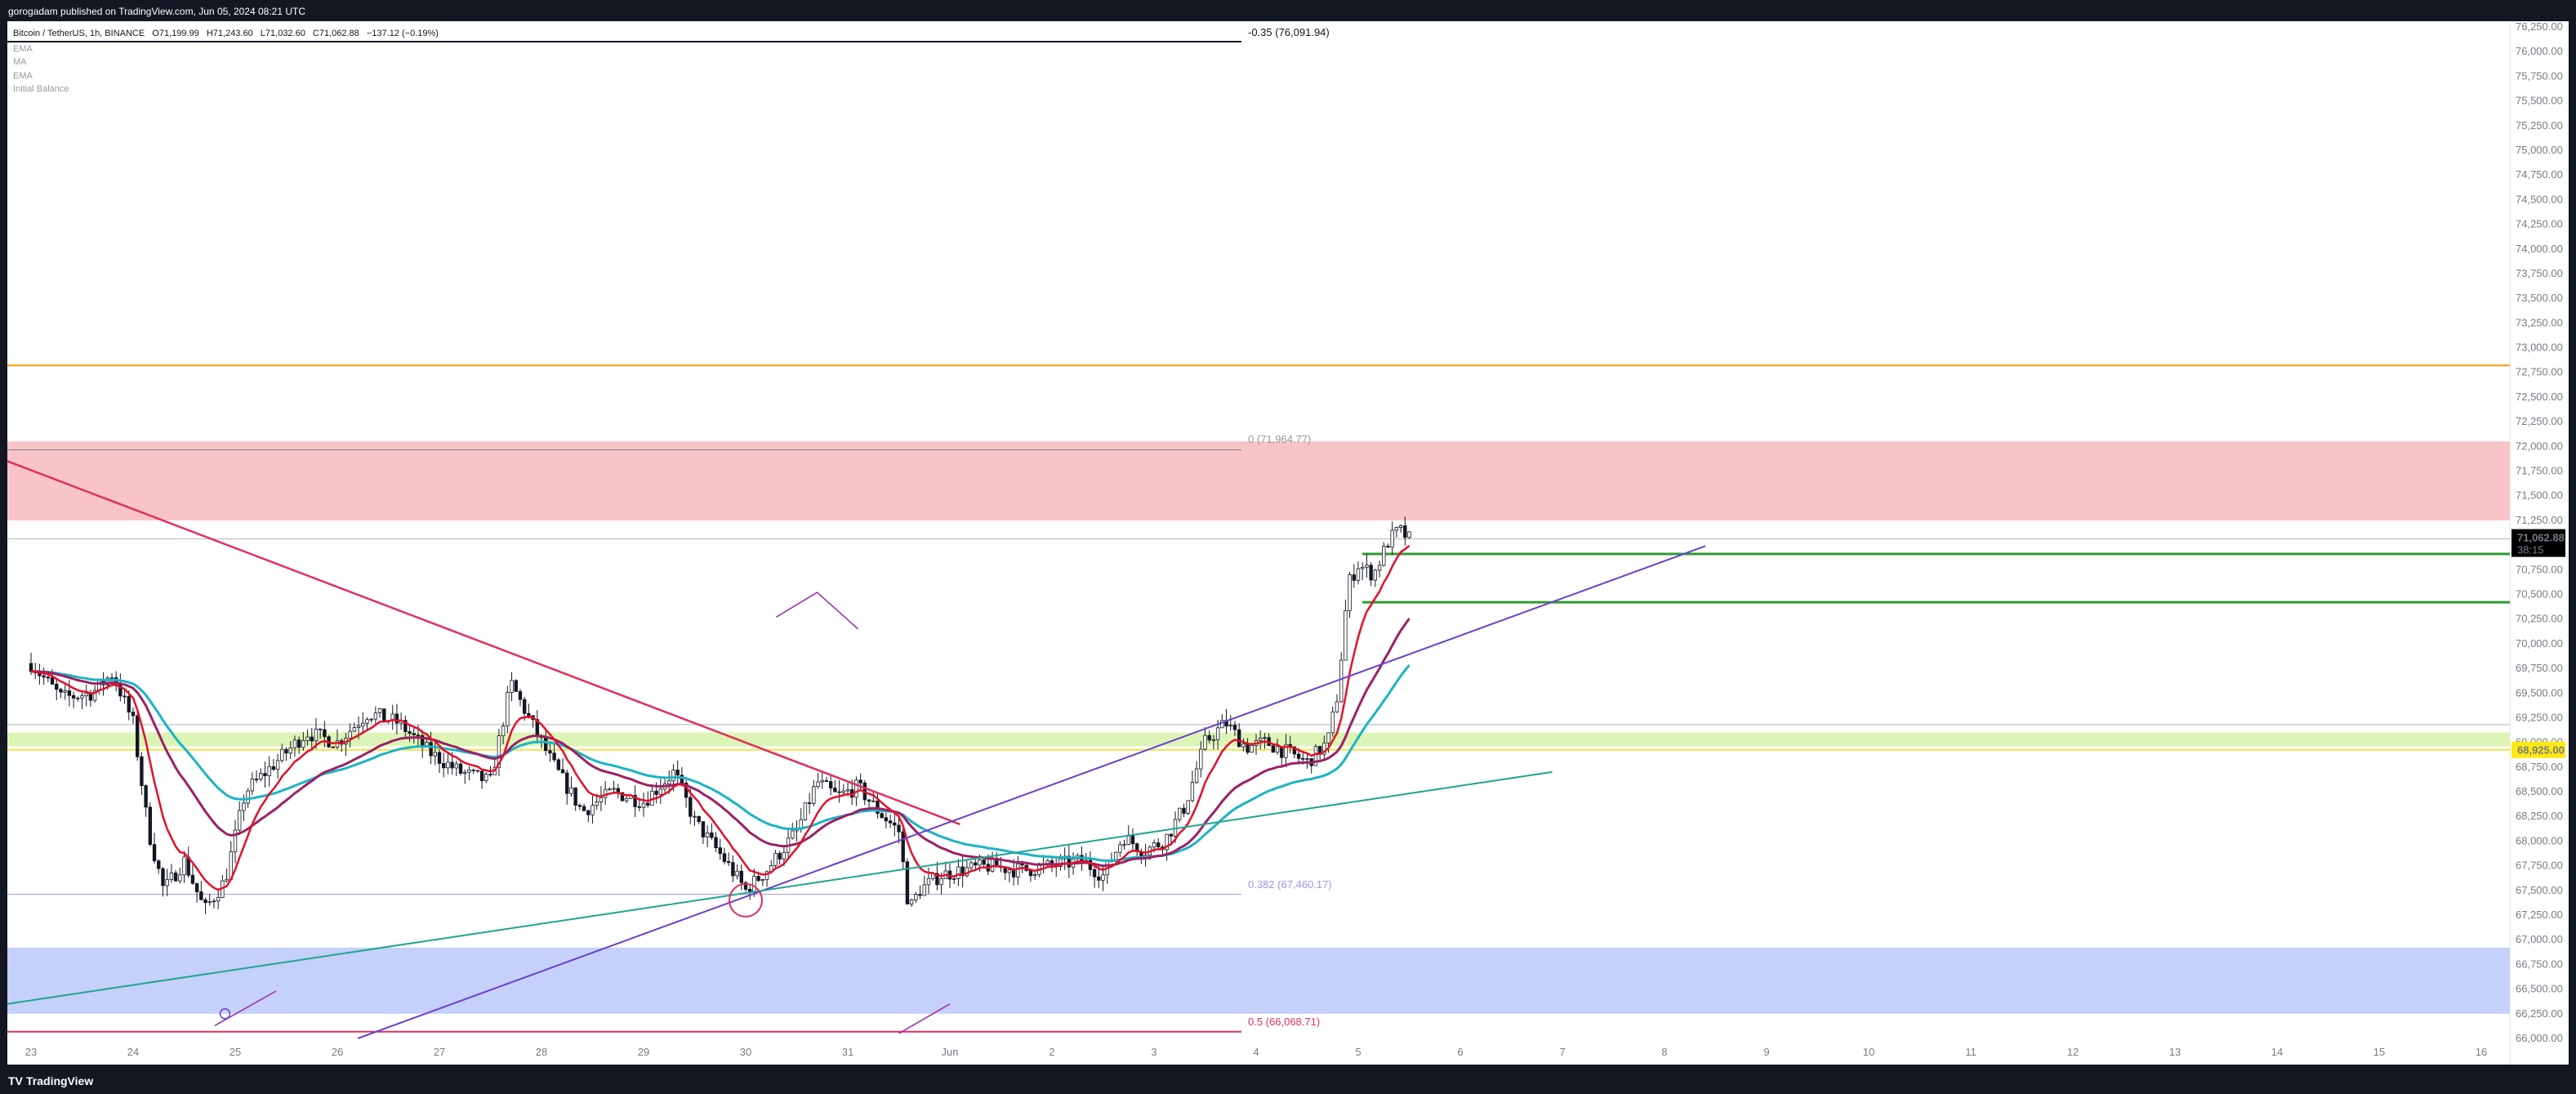  I want to click on y-tick-label: 73,500.00, so click(2539, 298).